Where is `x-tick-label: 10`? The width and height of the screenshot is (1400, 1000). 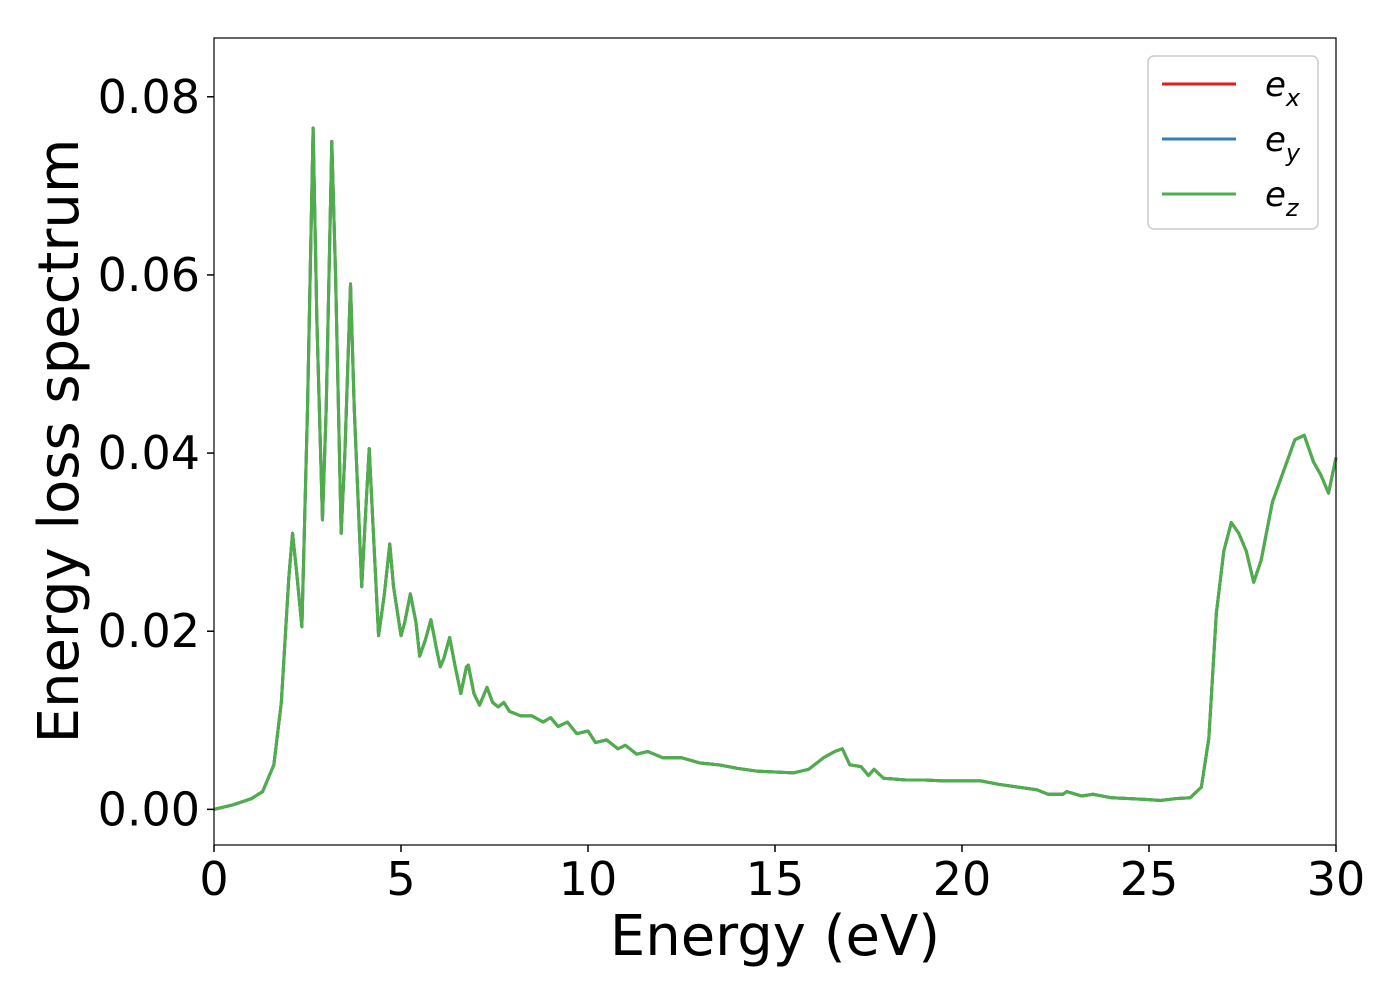
x-tick-label: 10 is located at coordinates (588, 879).